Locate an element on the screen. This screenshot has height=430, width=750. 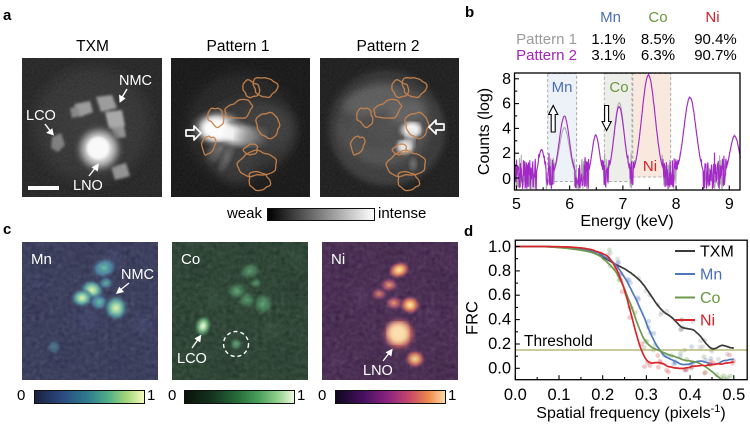
svg-text: Counts (log) is located at coordinates (484, 131).